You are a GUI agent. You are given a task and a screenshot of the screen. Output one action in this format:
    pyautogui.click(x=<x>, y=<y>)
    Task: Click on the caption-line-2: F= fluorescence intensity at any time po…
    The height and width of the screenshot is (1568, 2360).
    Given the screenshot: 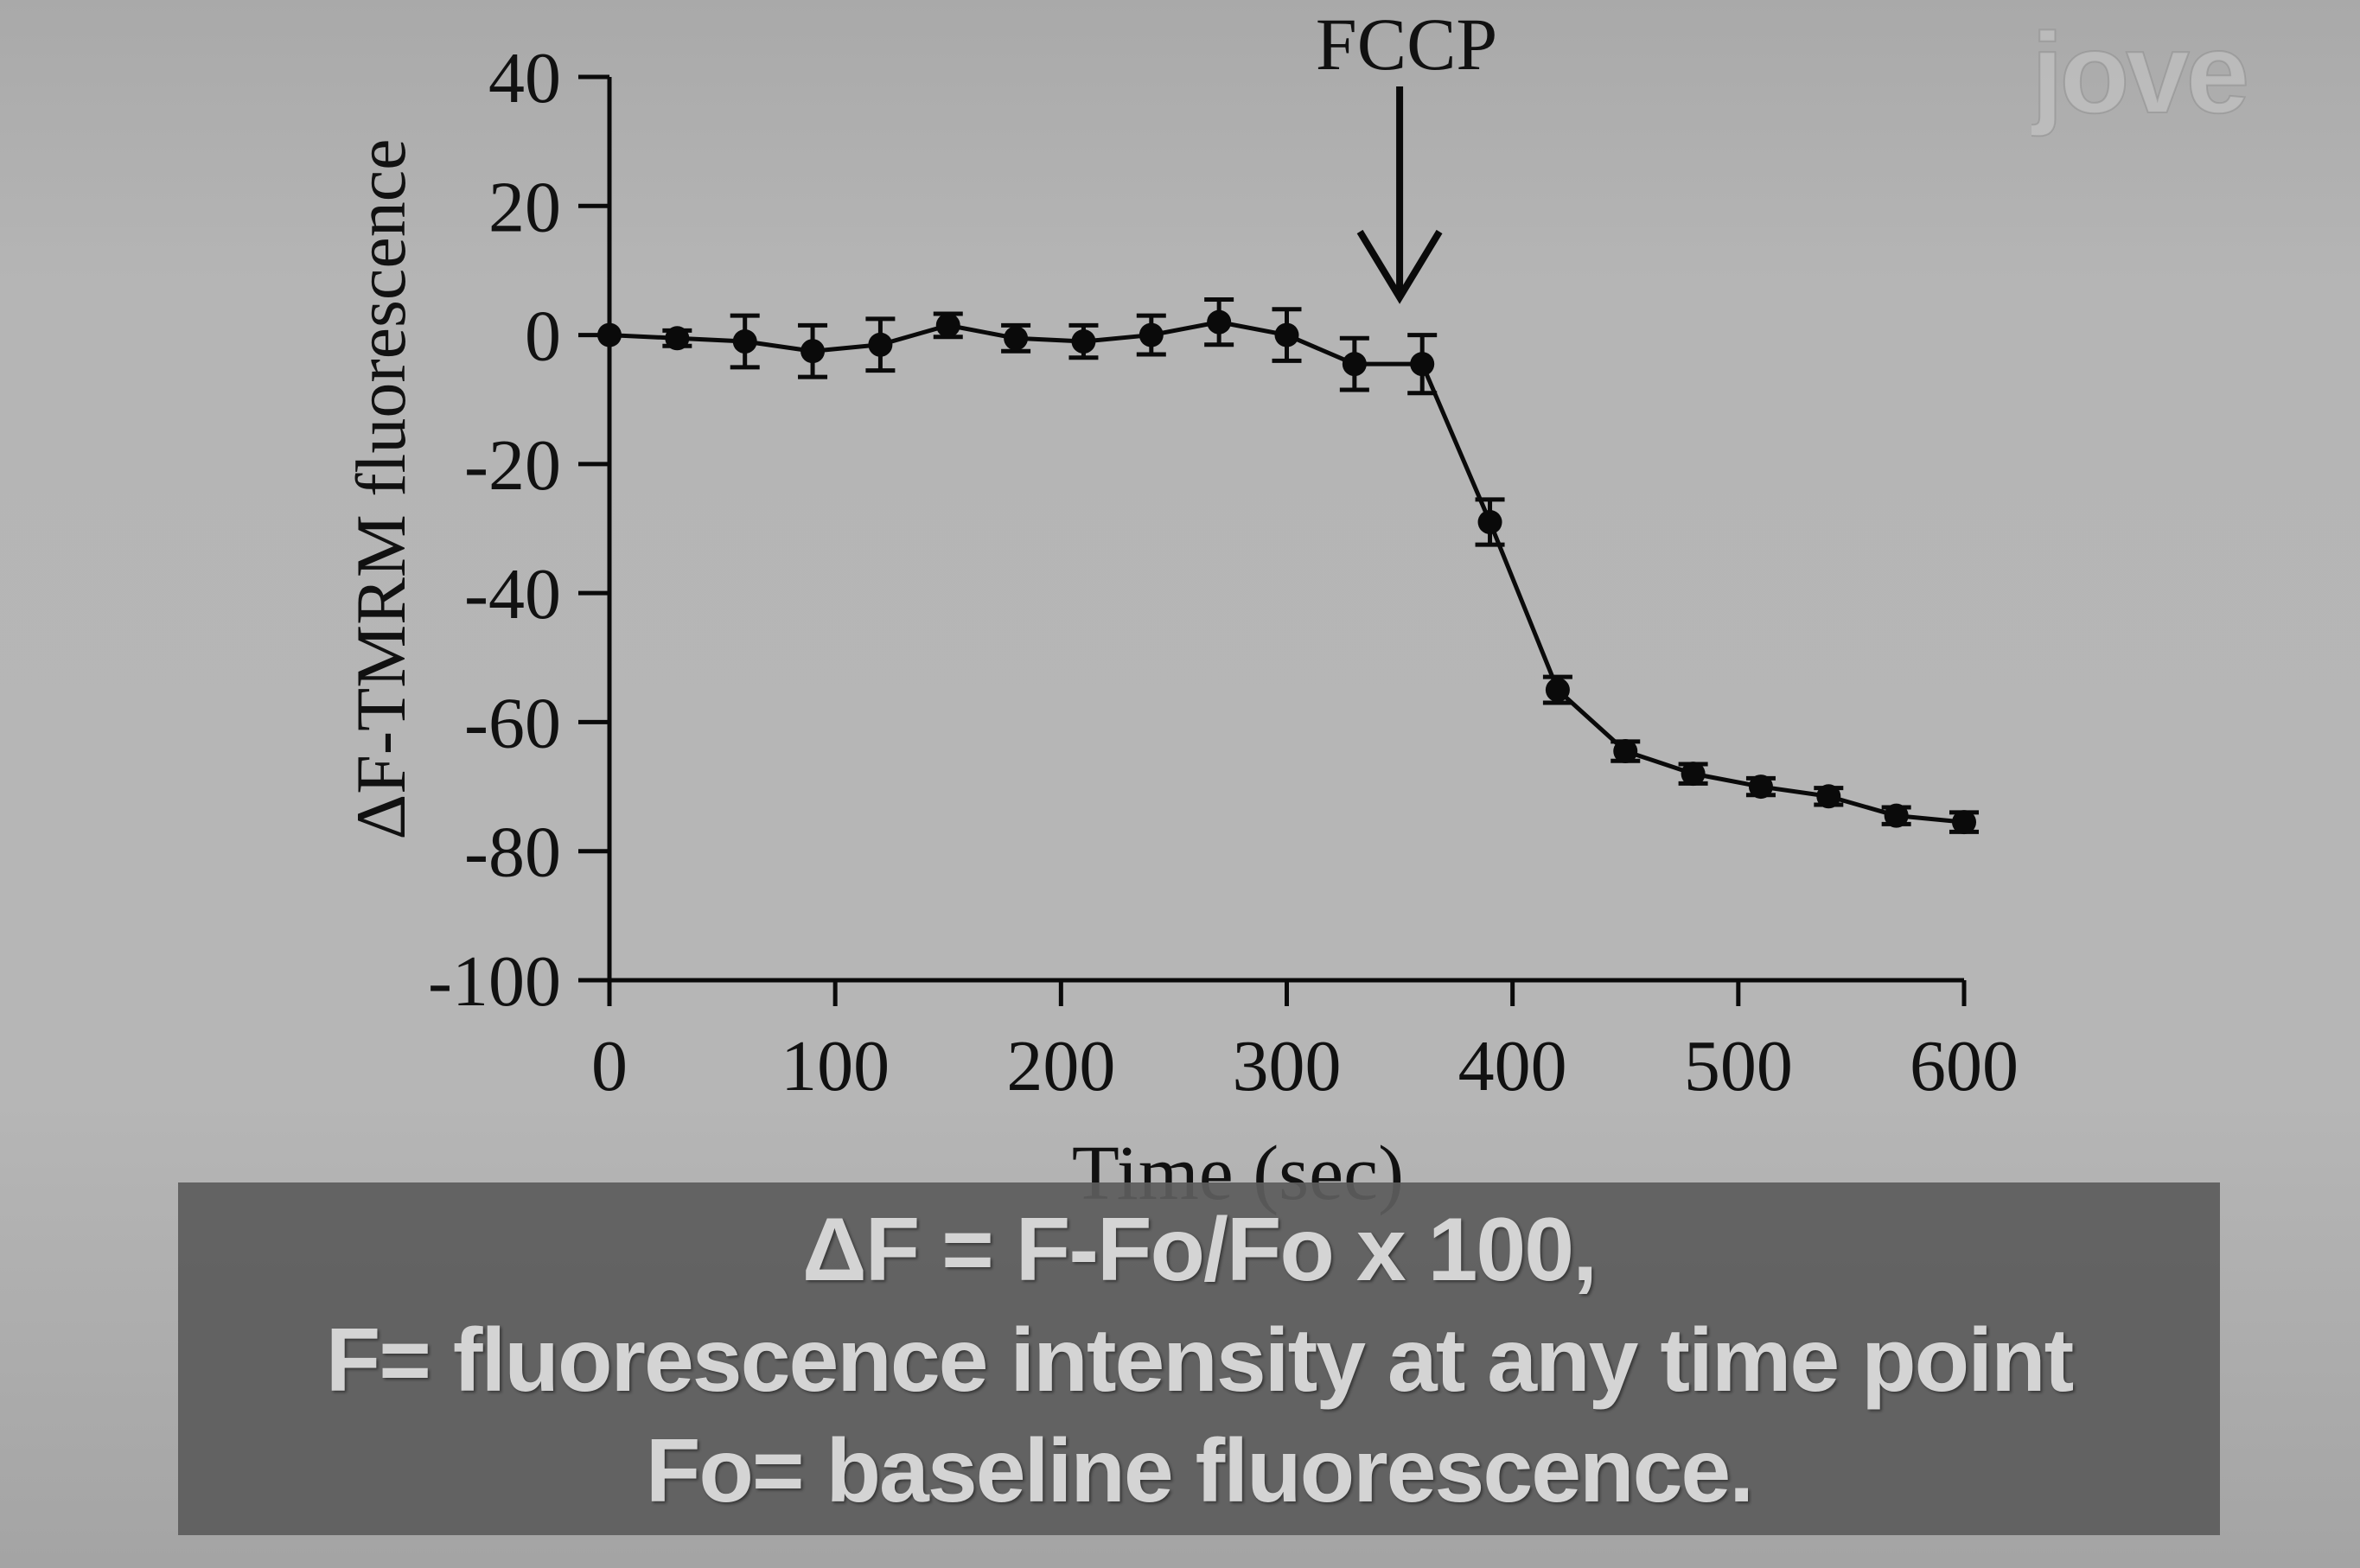 What is the action you would take?
    pyautogui.click(x=1200, y=1361)
    